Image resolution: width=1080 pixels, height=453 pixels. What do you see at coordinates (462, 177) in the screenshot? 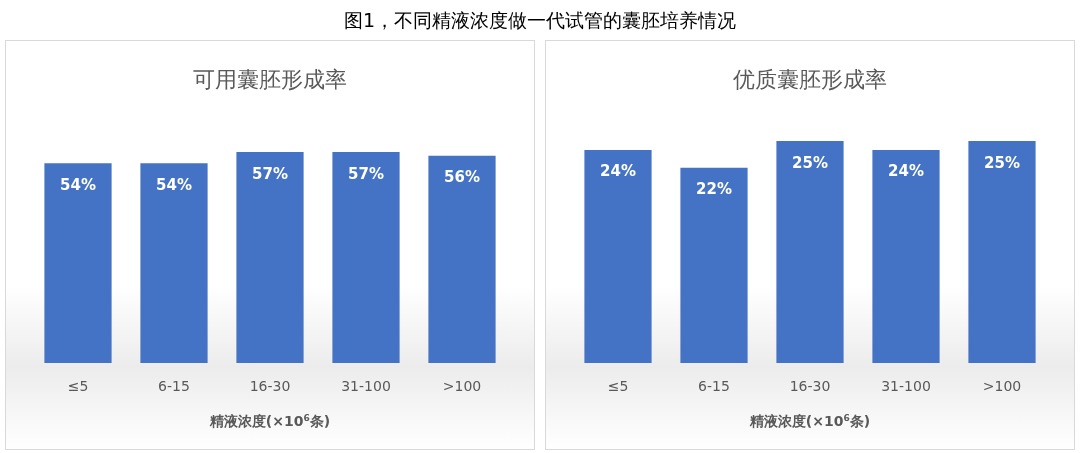
I see `data-label: 56%` at bounding box center [462, 177].